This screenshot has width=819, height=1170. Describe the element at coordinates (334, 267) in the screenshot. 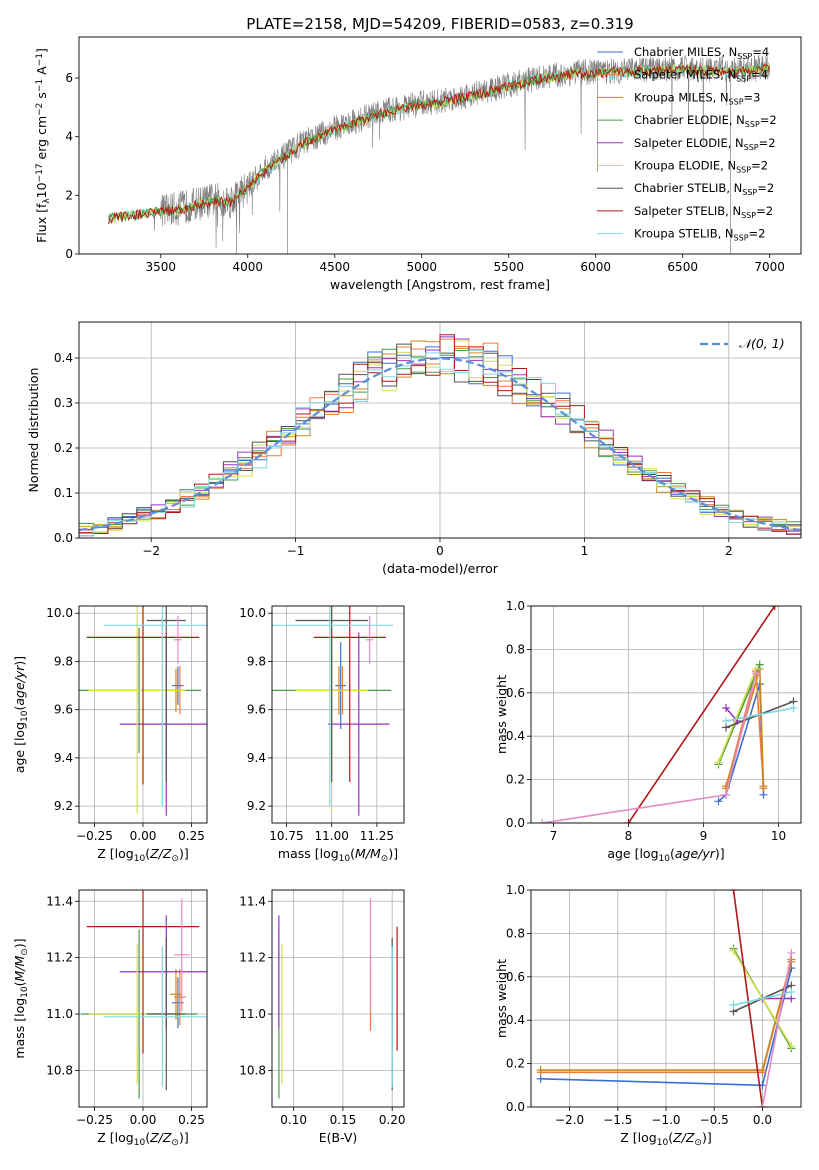

I see `x-tick-label: 4500` at that location.